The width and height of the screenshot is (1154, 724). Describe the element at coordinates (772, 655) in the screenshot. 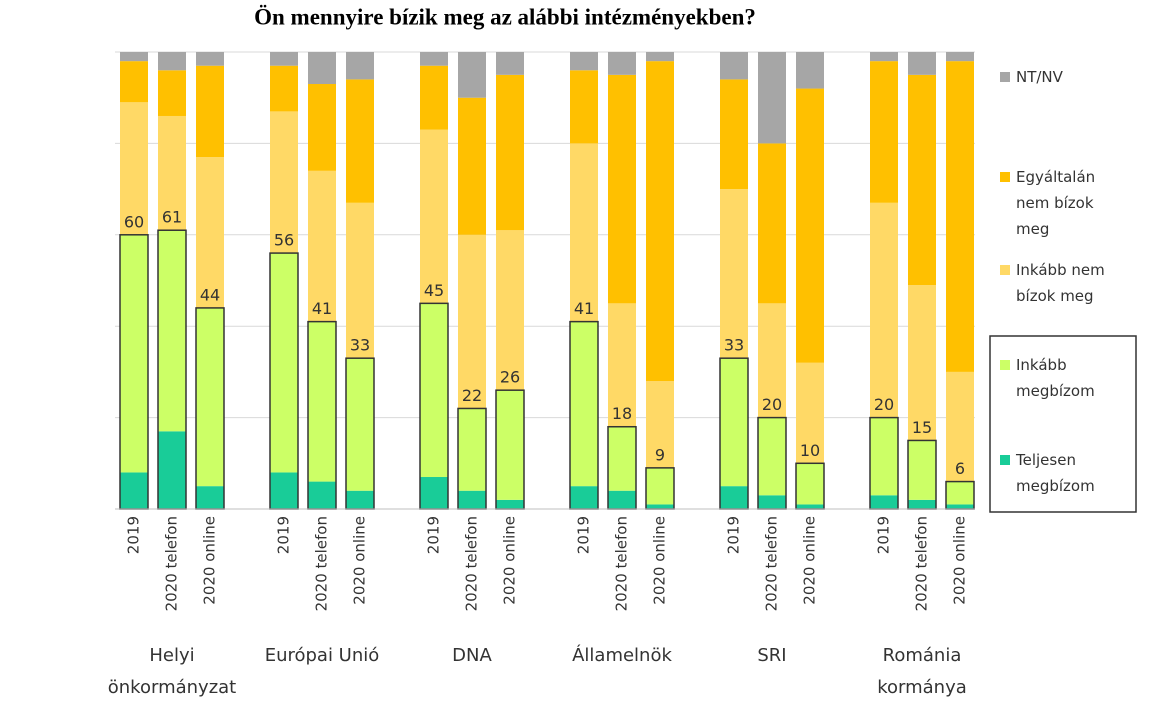

I see `group-label: SRI` at that location.